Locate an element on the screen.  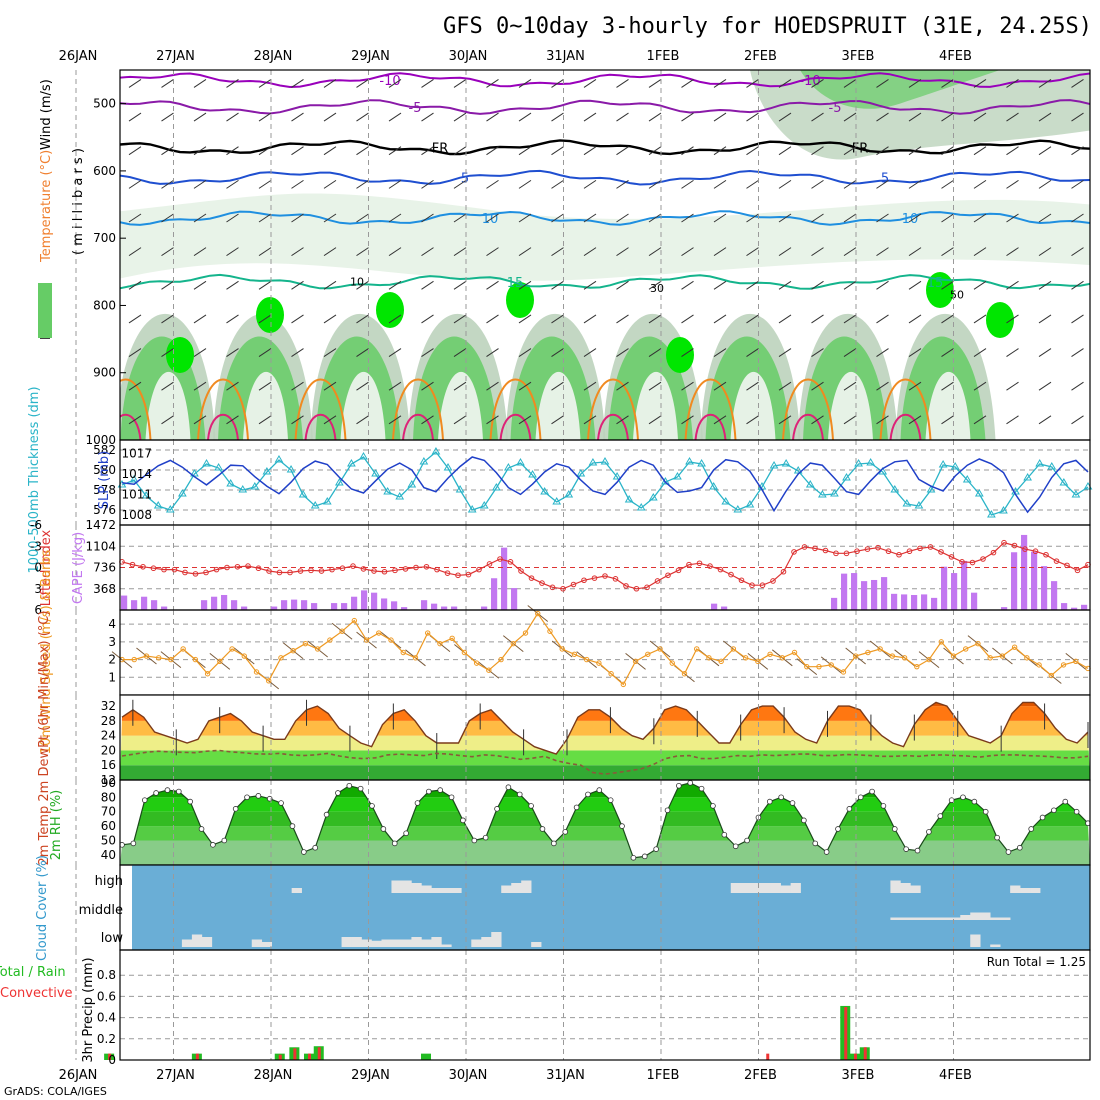
legend-total-rain: Total / Rain is located at coordinates (33, 972).